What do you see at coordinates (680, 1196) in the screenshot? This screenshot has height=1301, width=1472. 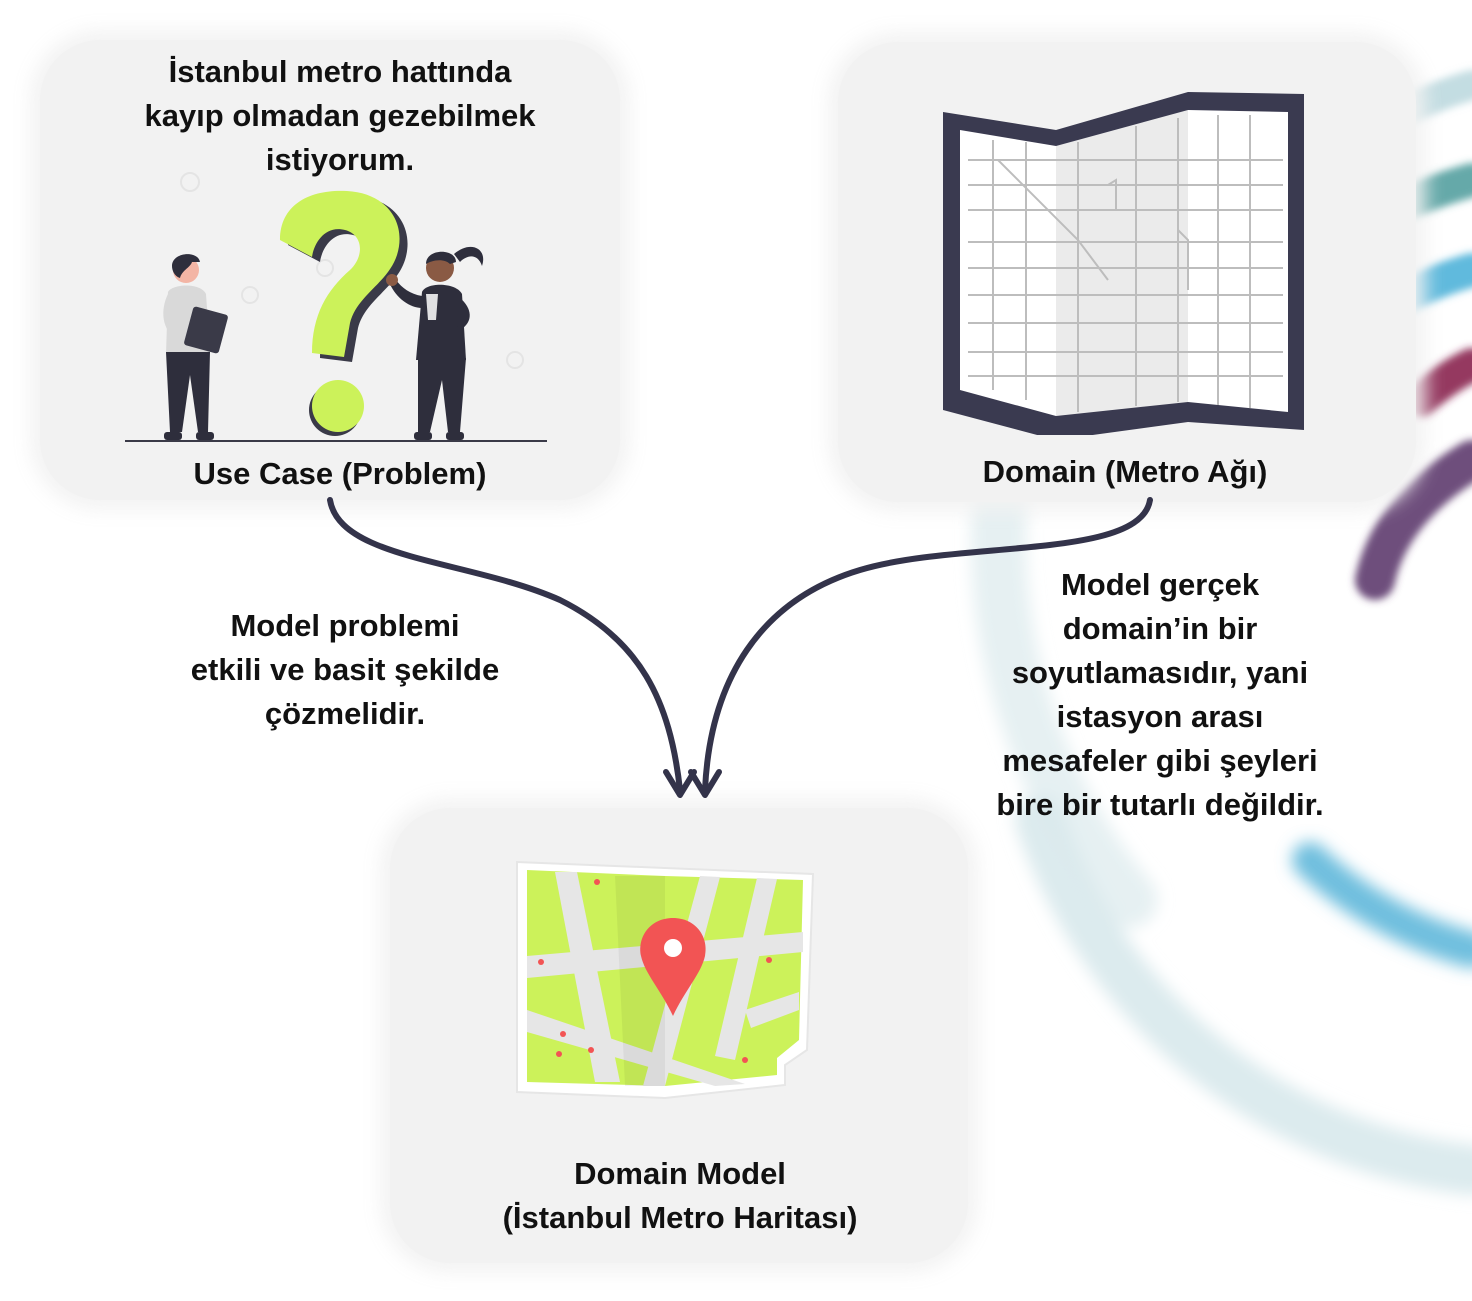 I see `domain-model-label: Domain Model (İstanbul Metro Haritası)` at bounding box center [680, 1196].